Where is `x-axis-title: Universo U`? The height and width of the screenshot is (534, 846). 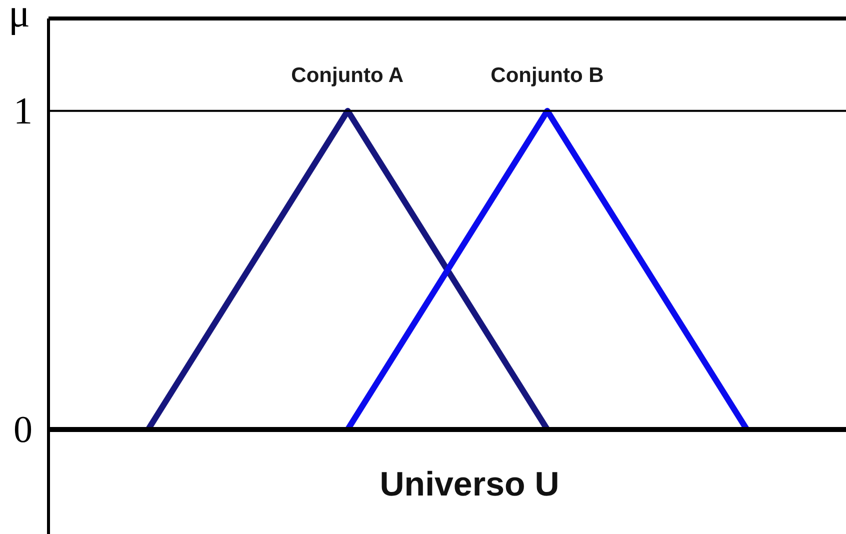 x-axis-title: Universo U is located at coordinates (470, 485).